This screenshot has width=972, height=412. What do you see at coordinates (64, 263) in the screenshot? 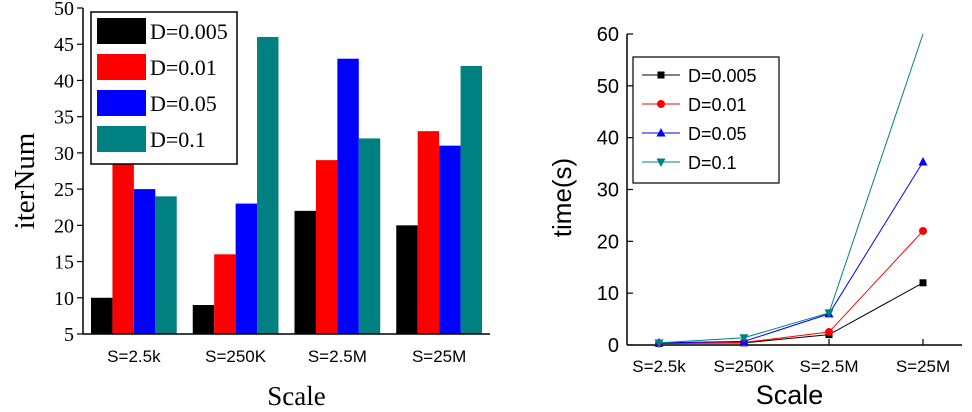
I see `y-tick-label: 15` at bounding box center [64, 263].